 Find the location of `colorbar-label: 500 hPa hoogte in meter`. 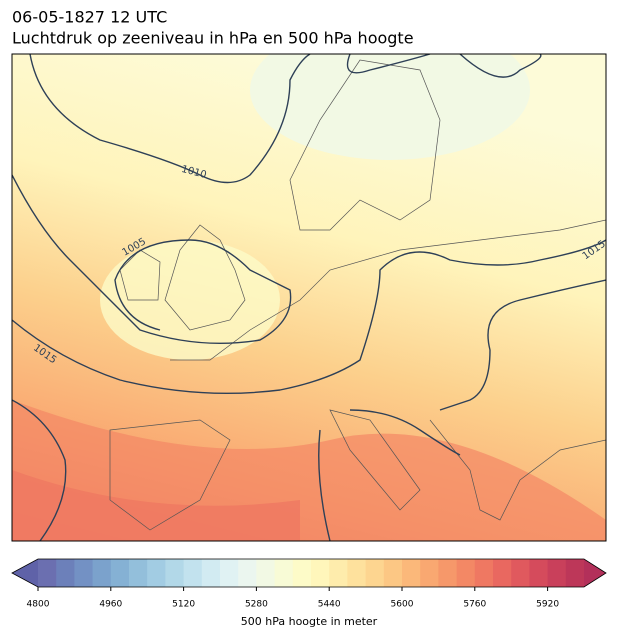

colorbar-label: 500 hPa hoogte in meter is located at coordinates (309, 621).